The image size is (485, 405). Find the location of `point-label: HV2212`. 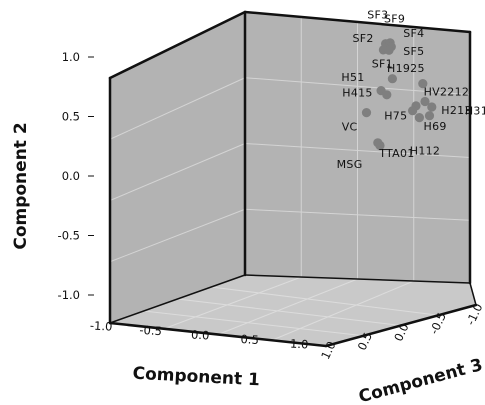

point-label: HV2212 is located at coordinates (447, 92).